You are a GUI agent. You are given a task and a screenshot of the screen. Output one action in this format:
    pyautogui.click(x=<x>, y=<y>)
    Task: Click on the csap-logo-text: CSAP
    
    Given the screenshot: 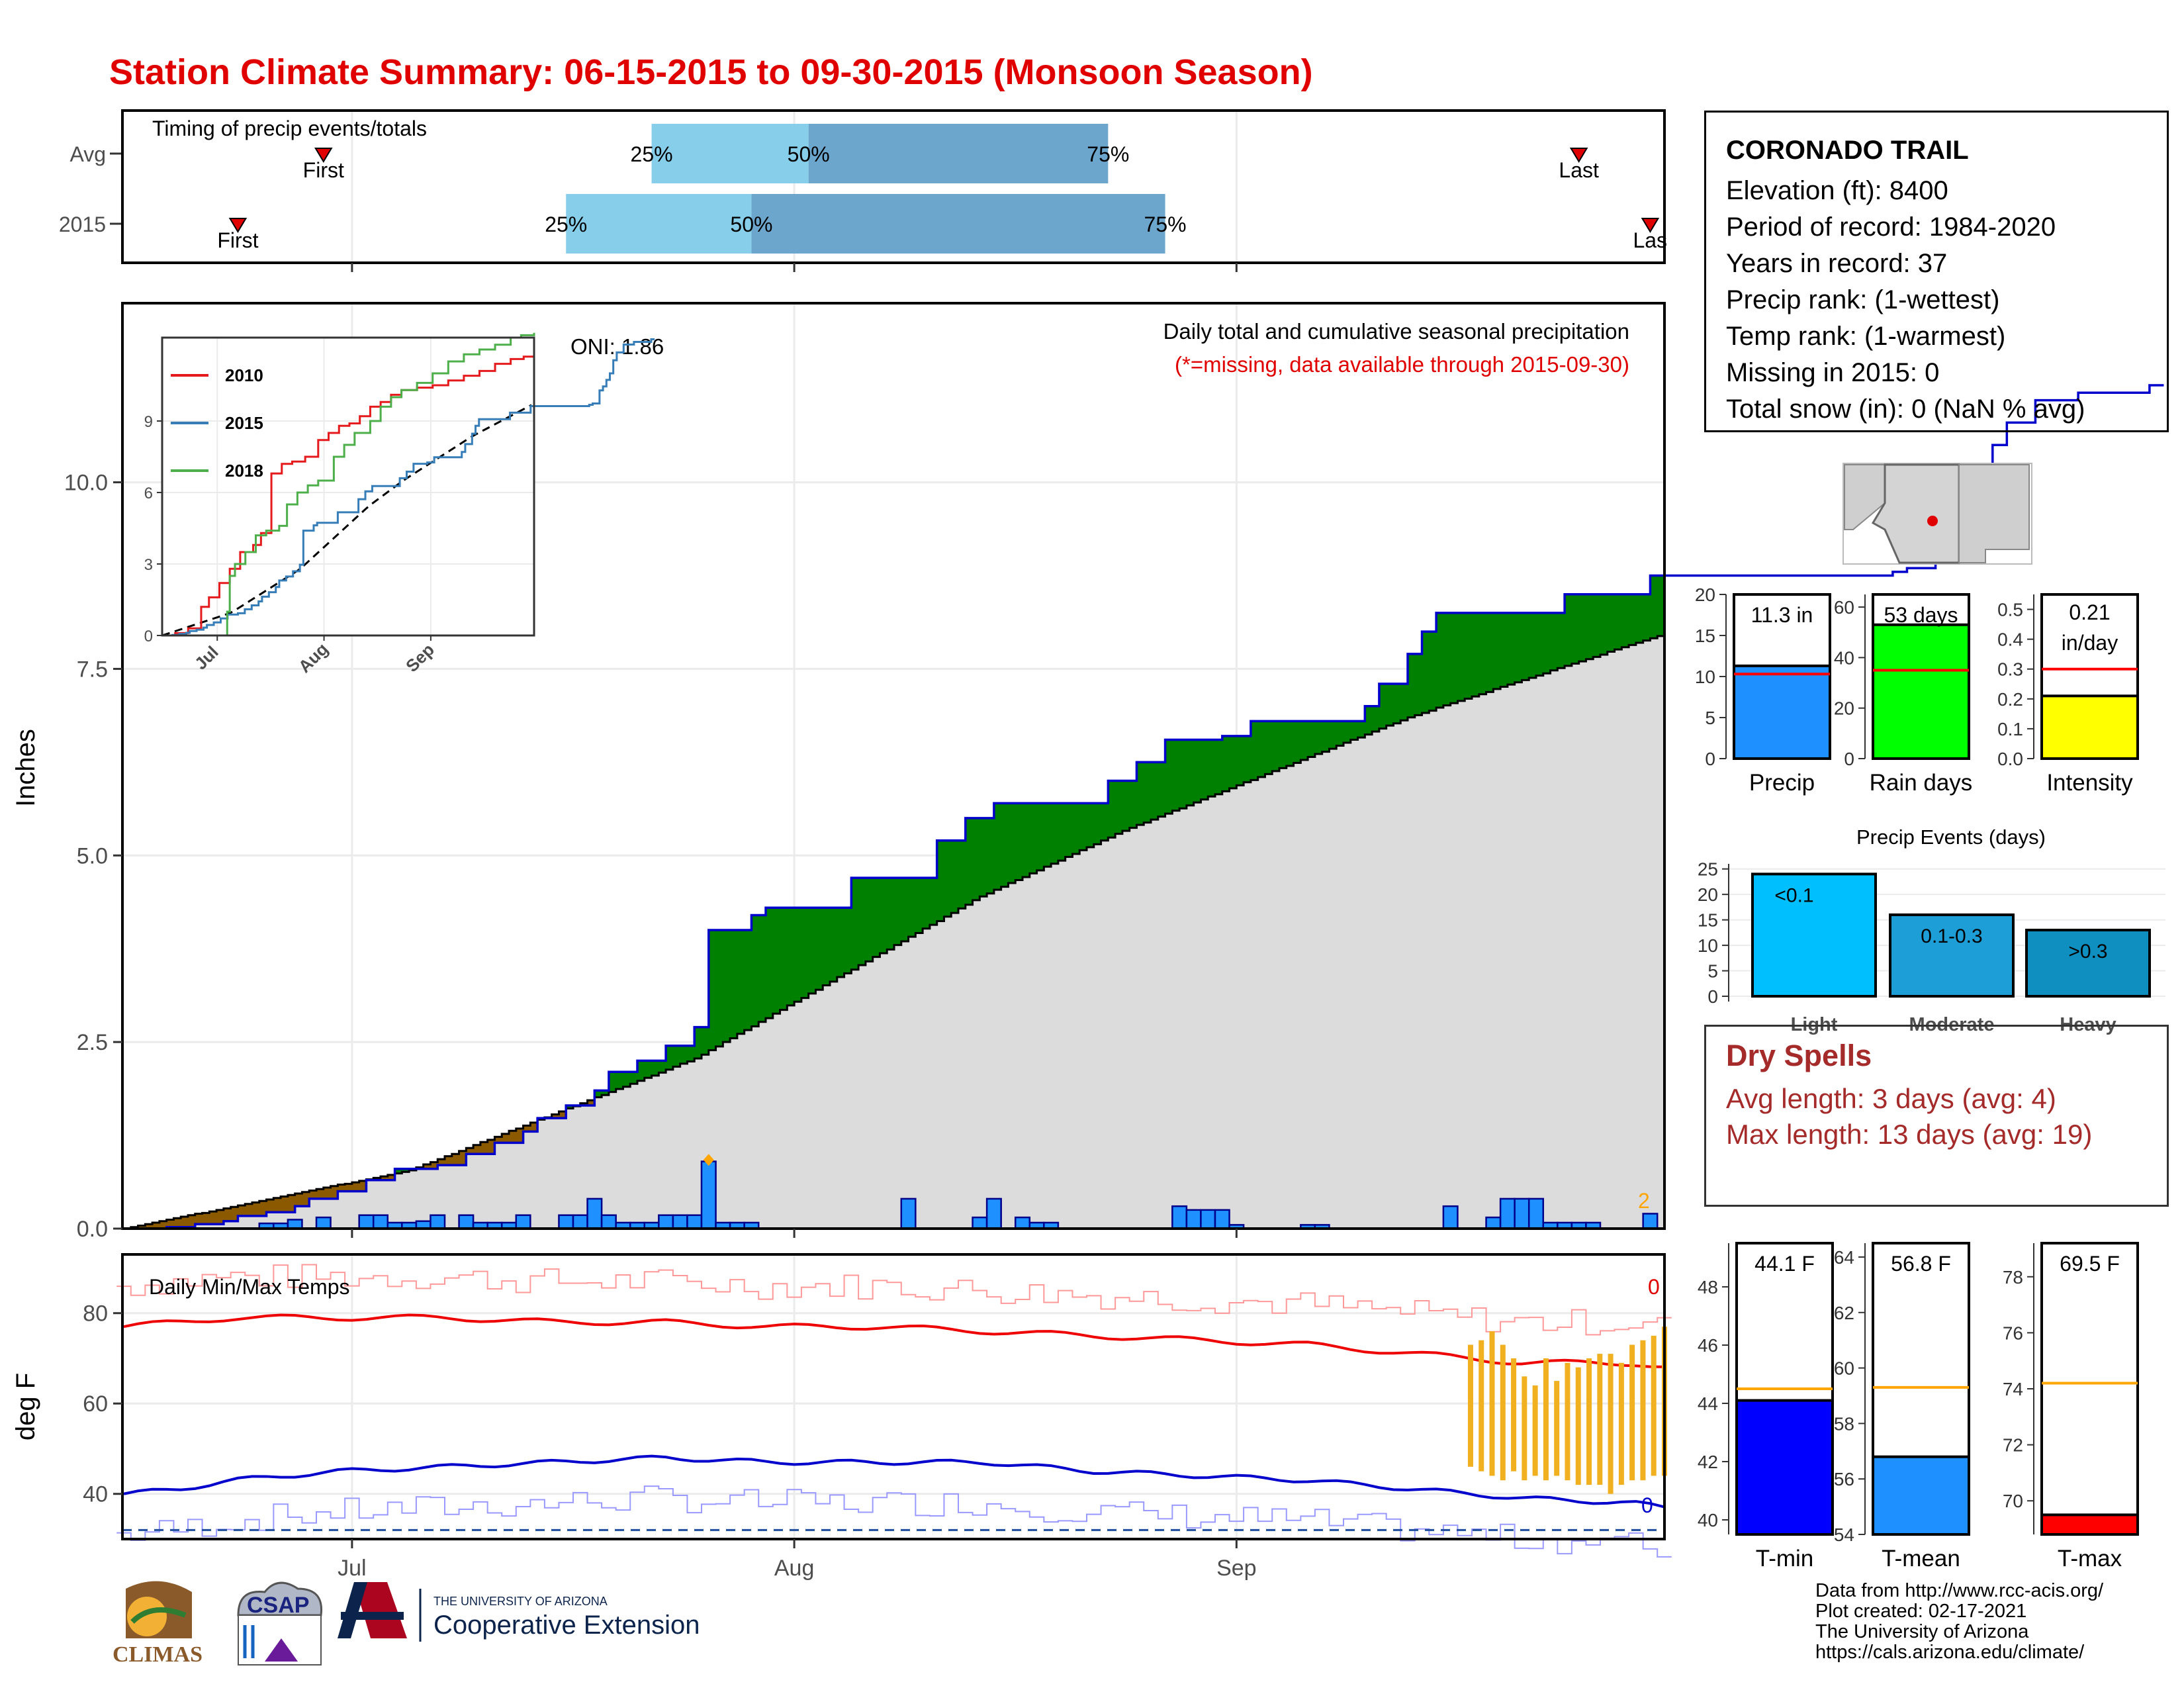 What is the action you would take?
    pyautogui.click(x=278, y=1605)
    